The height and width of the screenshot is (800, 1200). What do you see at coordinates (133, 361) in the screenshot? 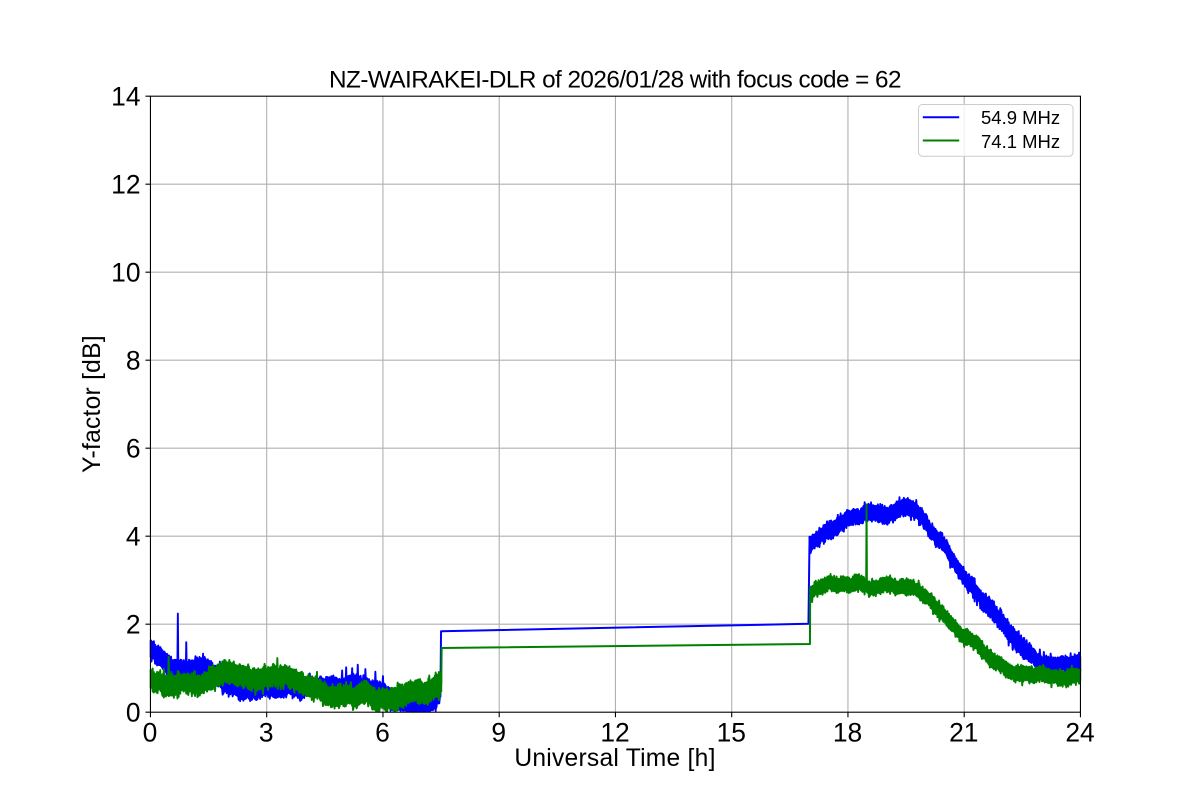
I see `svg-text: 8` at bounding box center [133, 361].